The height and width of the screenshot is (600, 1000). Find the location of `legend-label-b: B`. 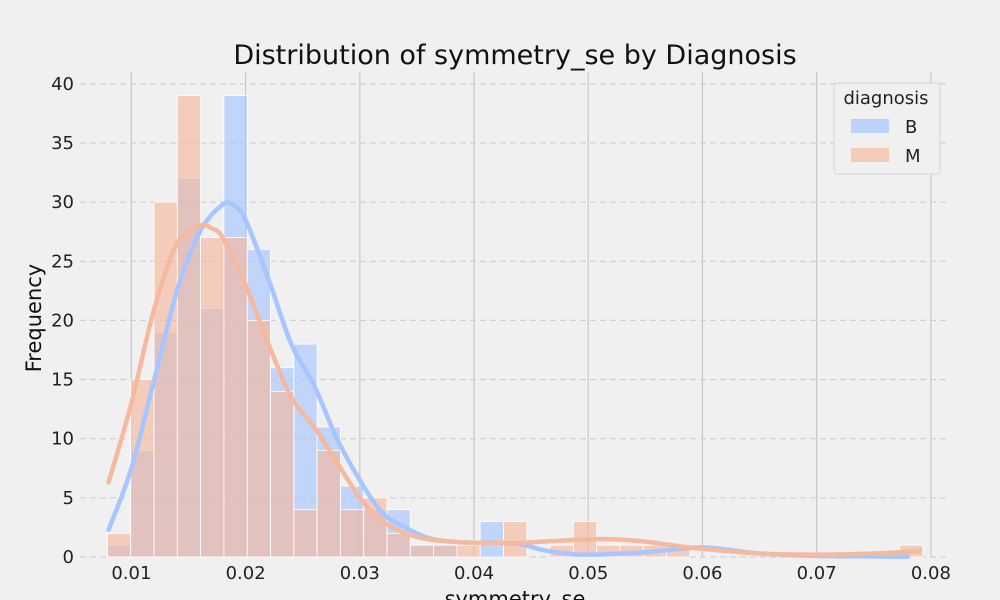

legend-label-b: B is located at coordinates (911, 127).